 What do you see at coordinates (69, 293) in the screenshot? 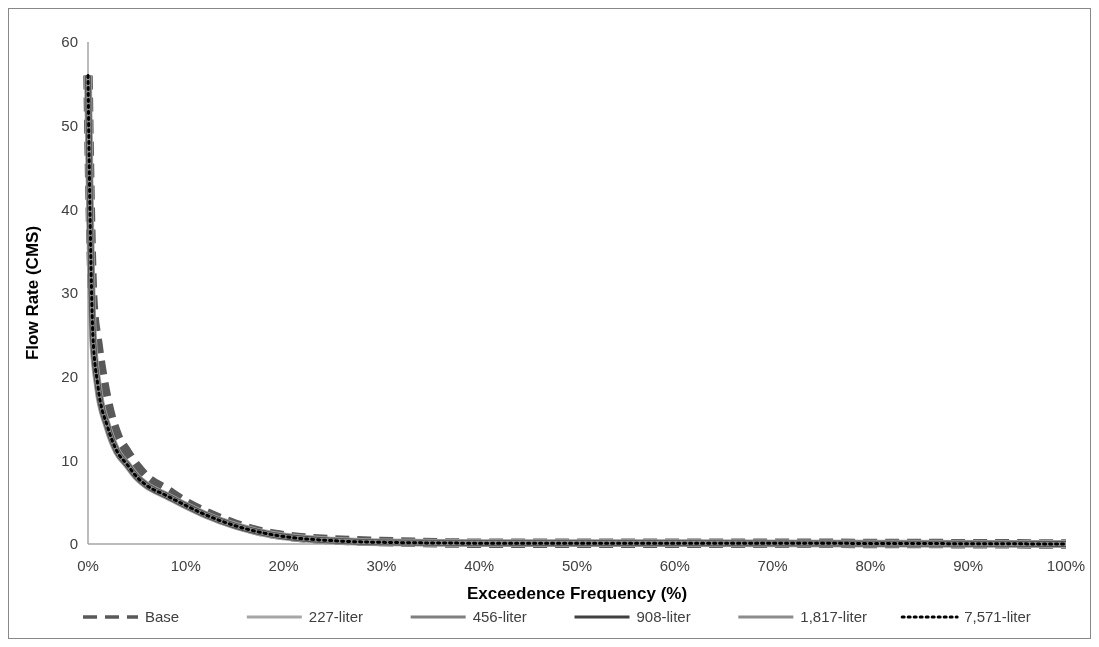
I see `y-tick-label: 30` at bounding box center [69, 293].